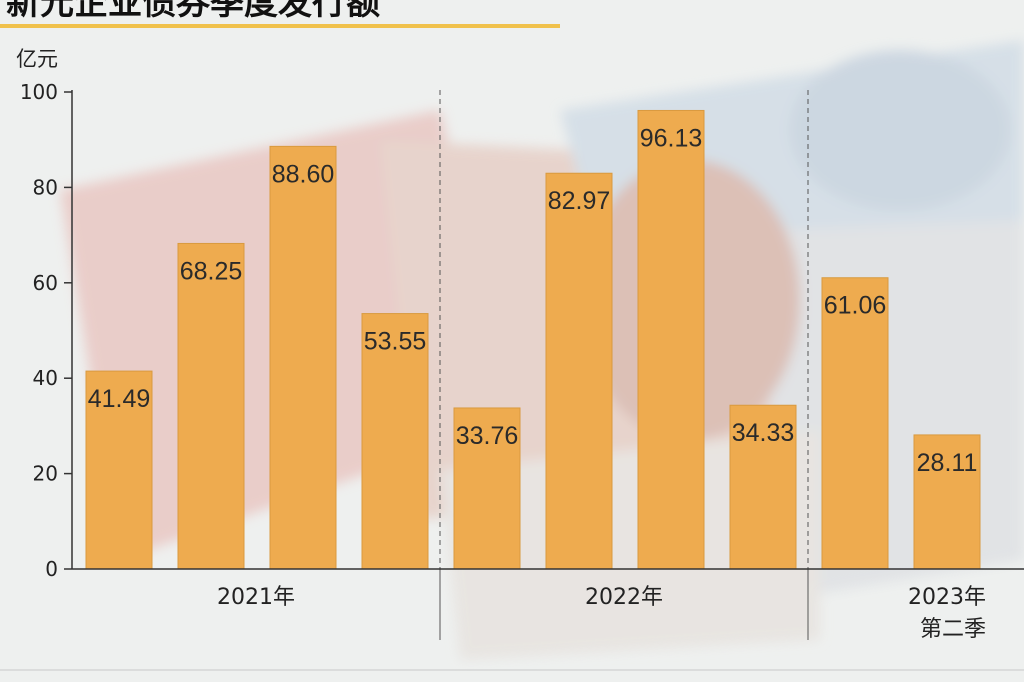  Describe the element at coordinates (947, 597) in the screenshot. I see `group-label: 2023年` at that location.